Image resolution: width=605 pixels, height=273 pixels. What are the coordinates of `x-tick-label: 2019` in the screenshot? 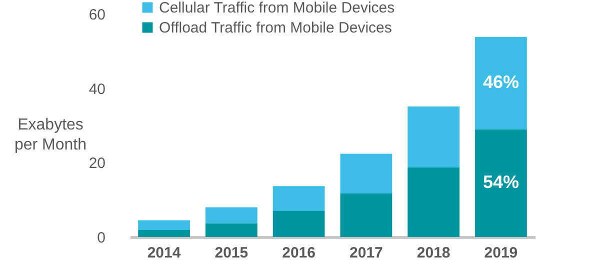 It's located at (501, 253).